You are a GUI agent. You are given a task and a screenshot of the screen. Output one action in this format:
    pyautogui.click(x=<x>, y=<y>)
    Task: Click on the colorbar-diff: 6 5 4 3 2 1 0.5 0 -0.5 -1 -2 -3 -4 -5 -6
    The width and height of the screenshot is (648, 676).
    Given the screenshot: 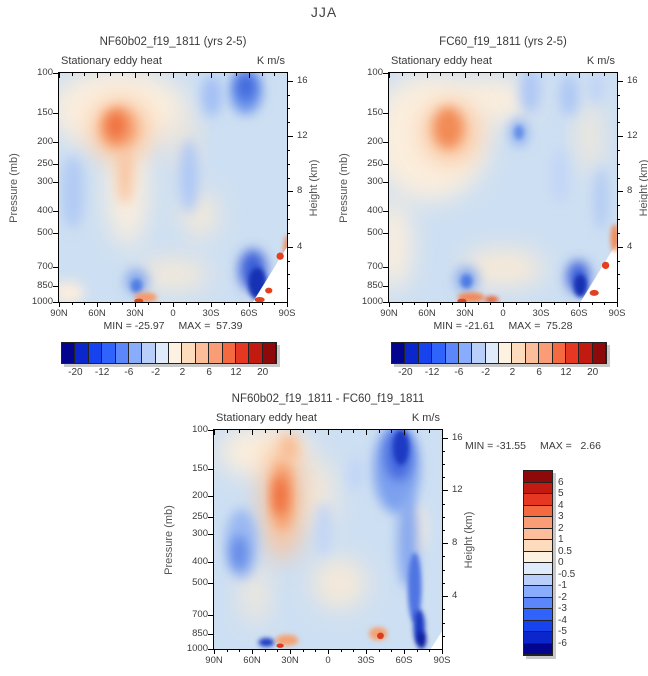 What is the action you would take?
    pyautogui.click(x=549, y=563)
    